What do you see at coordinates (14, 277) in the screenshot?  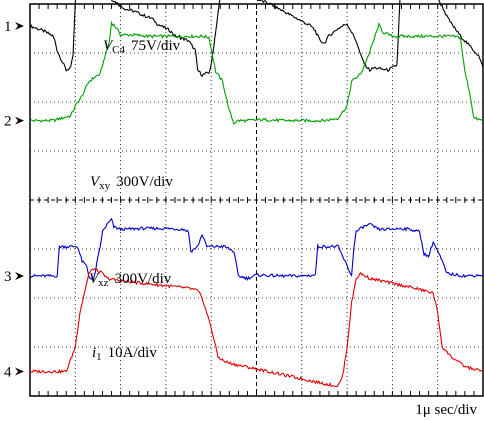 I see `channel-marker-3: 3` at bounding box center [14, 277].